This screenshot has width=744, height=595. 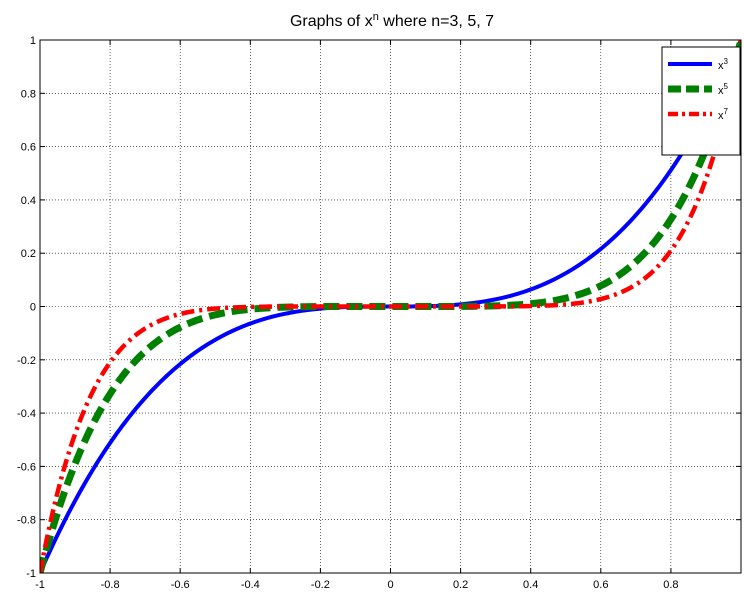 What do you see at coordinates (460, 585) in the screenshot?
I see `x-tick-label: 0.2` at bounding box center [460, 585].